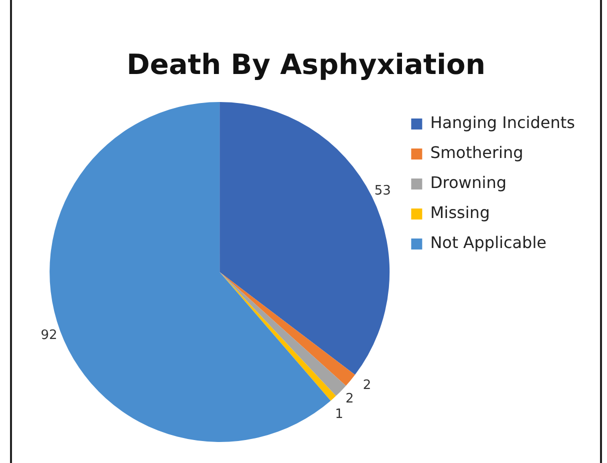 This screenshot has width=607, height=463. I want to click on data-label: 92, so click(49, 335).